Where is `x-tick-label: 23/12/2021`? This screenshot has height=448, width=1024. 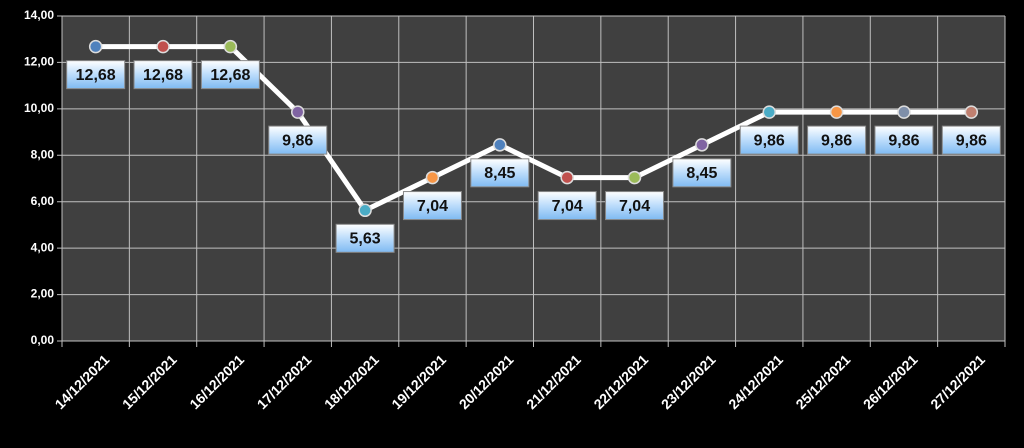 x-tick-label: 23/12/2021 is located at coordinates (688, 381).